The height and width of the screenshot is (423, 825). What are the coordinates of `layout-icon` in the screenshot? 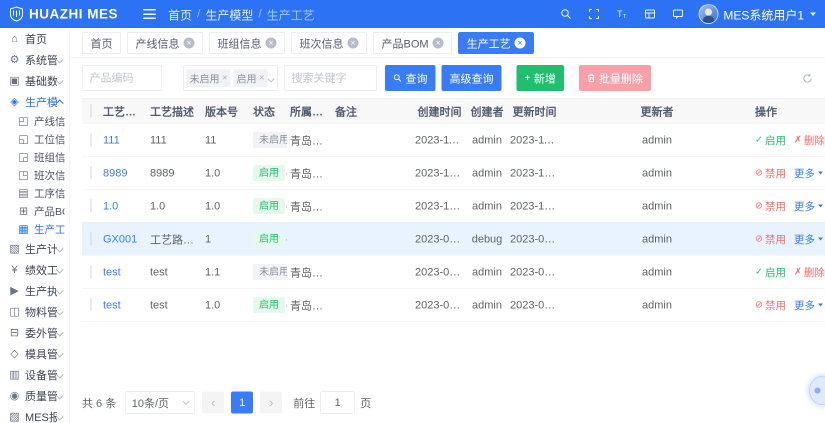 It's located at (649, 14).